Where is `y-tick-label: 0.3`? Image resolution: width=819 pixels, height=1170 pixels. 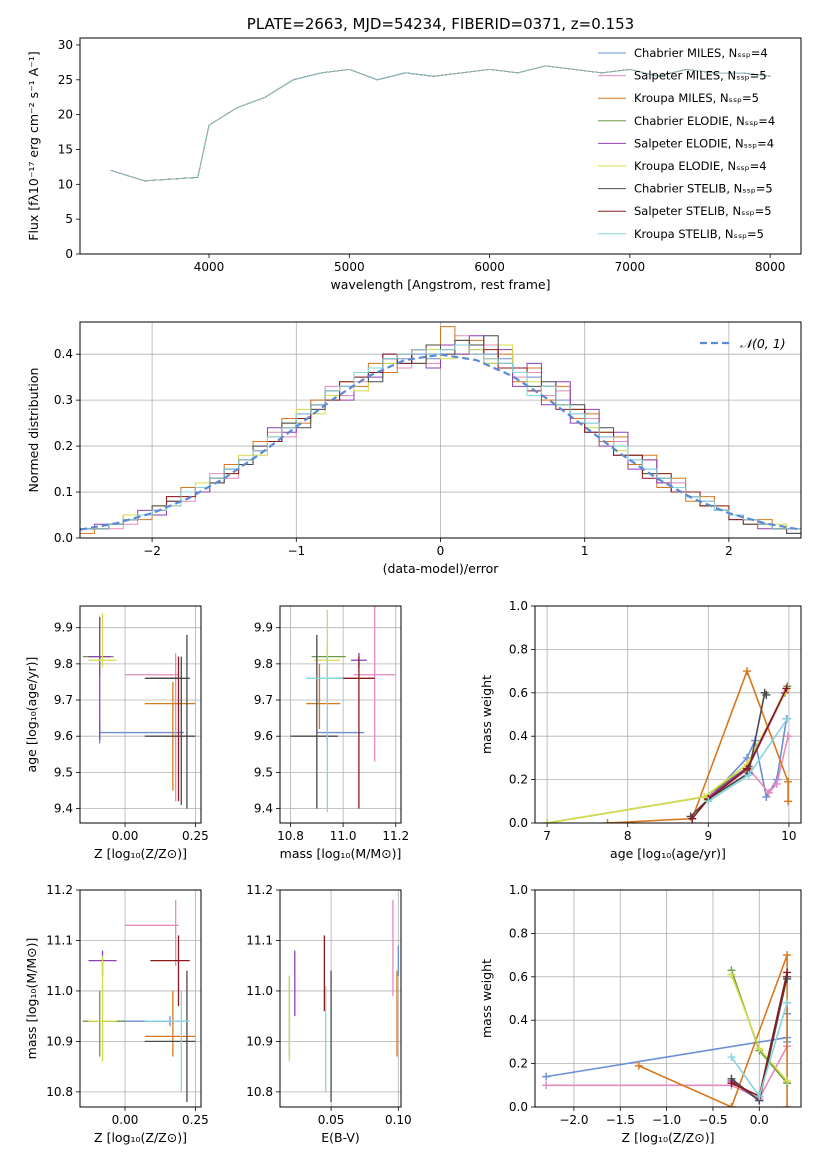
y-tick-label: 0.3 is located at coordinates (63, 400).